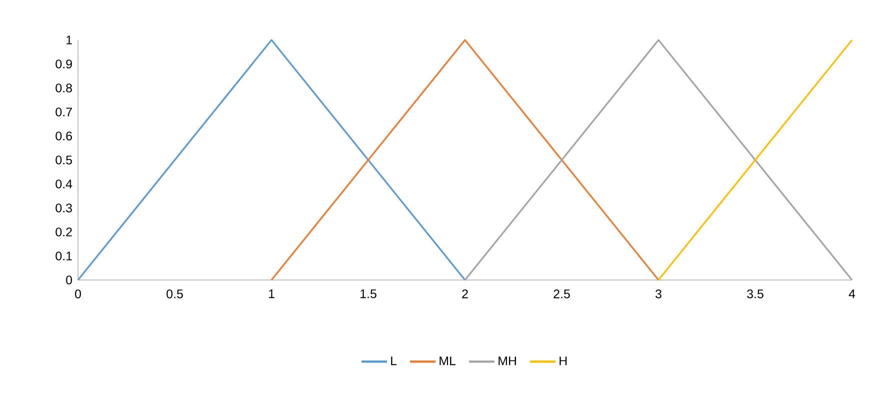  Describe the element at coordinates (659, 294) in the screenshot. I see `x-tick-label: 3` at that location.